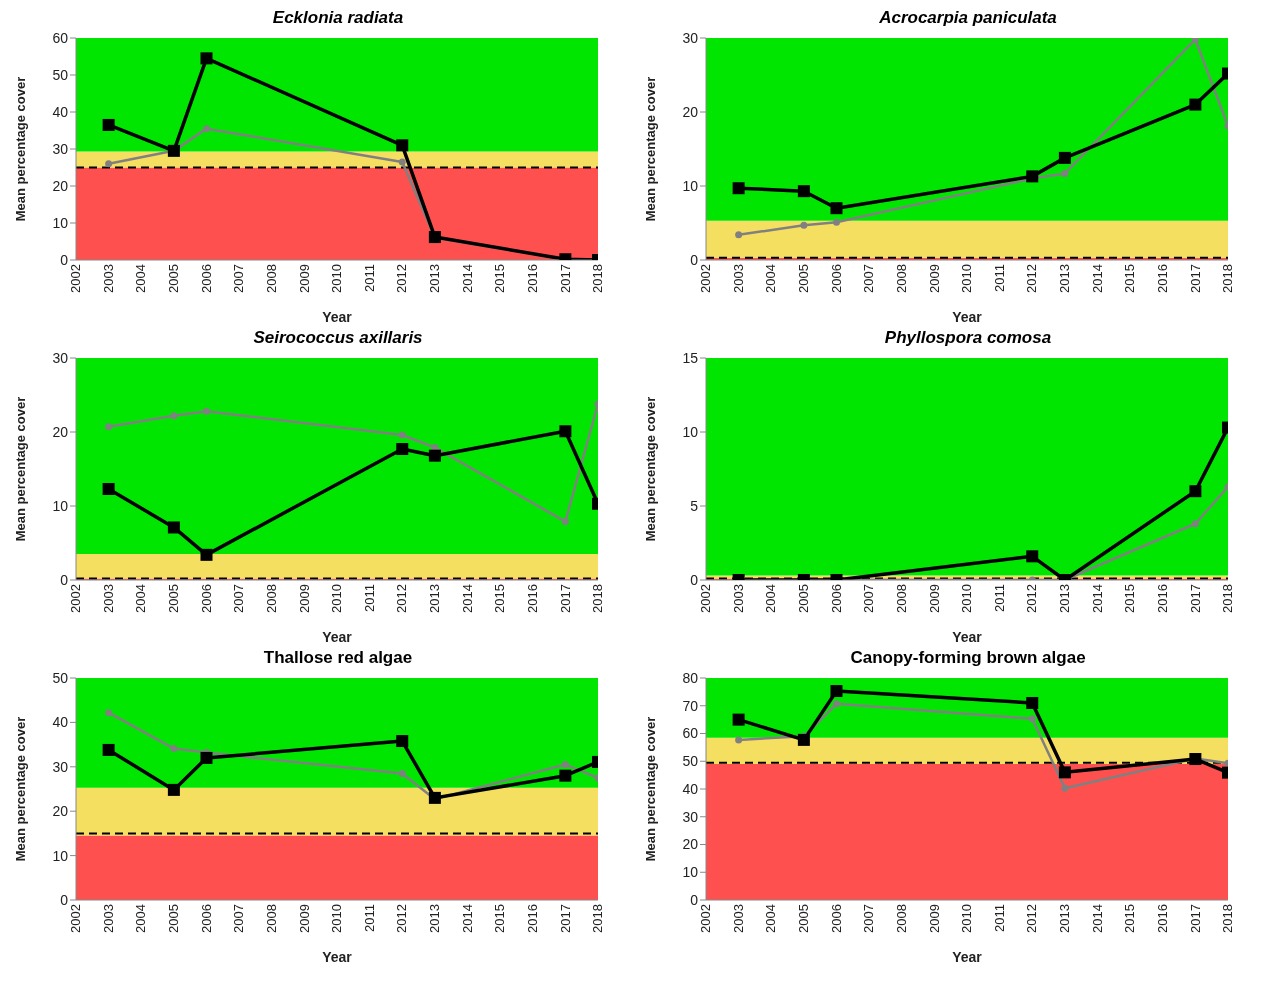 This screenshot has height=992, width=1266. What do you see at coordinates (690, 733) in the screenshot?
I see `y-tick-label: 60` at bounding box center [690, 733].